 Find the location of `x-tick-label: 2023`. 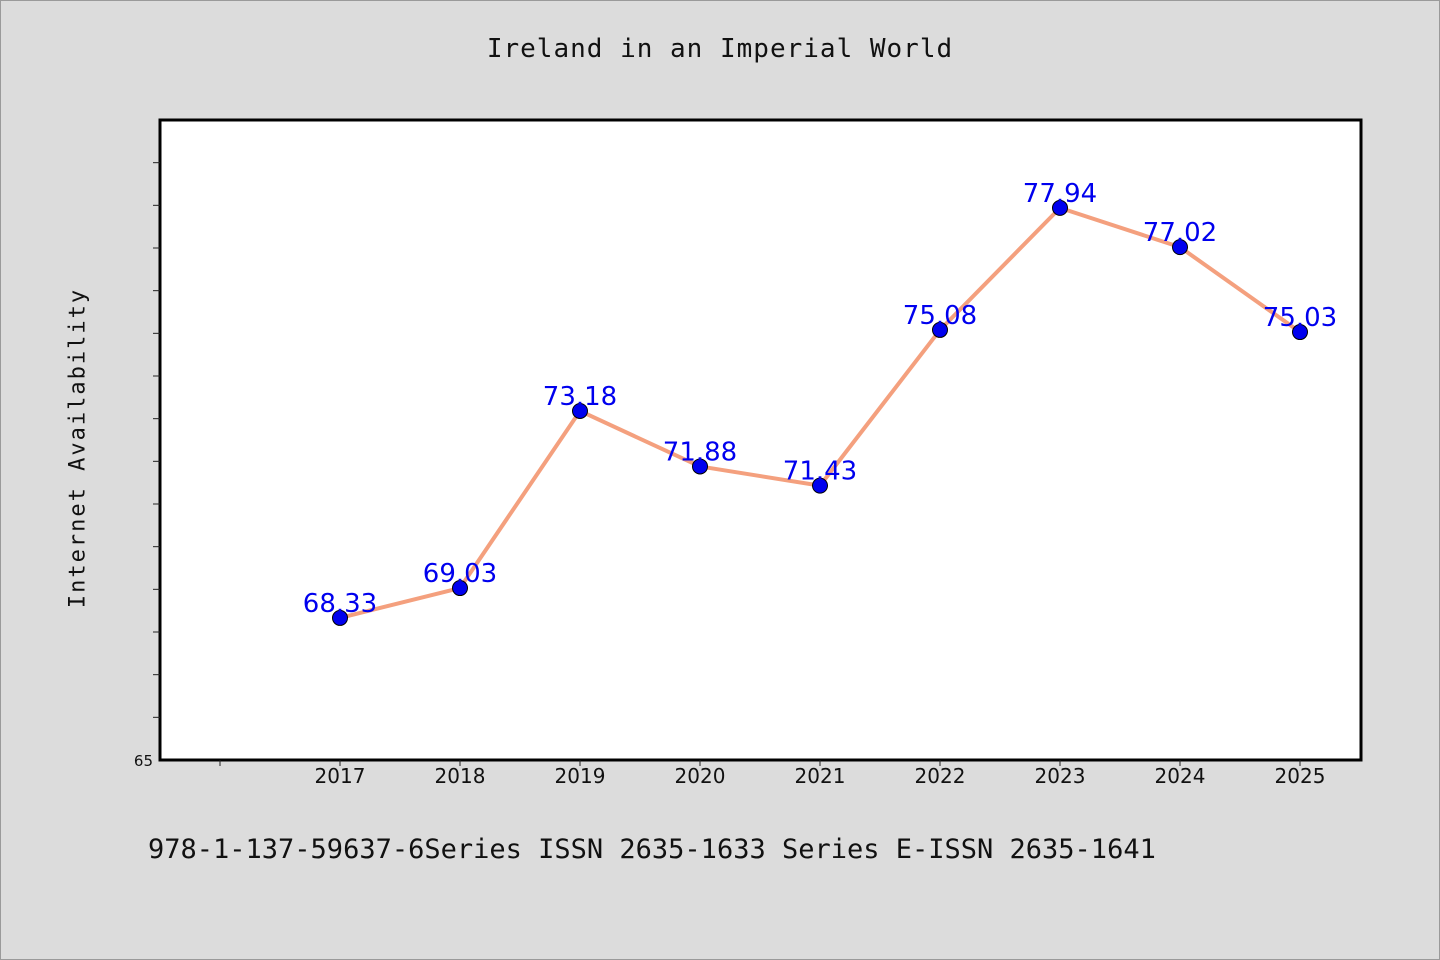

x-tick-label: 2023 is located at coordinates (1060, 776).